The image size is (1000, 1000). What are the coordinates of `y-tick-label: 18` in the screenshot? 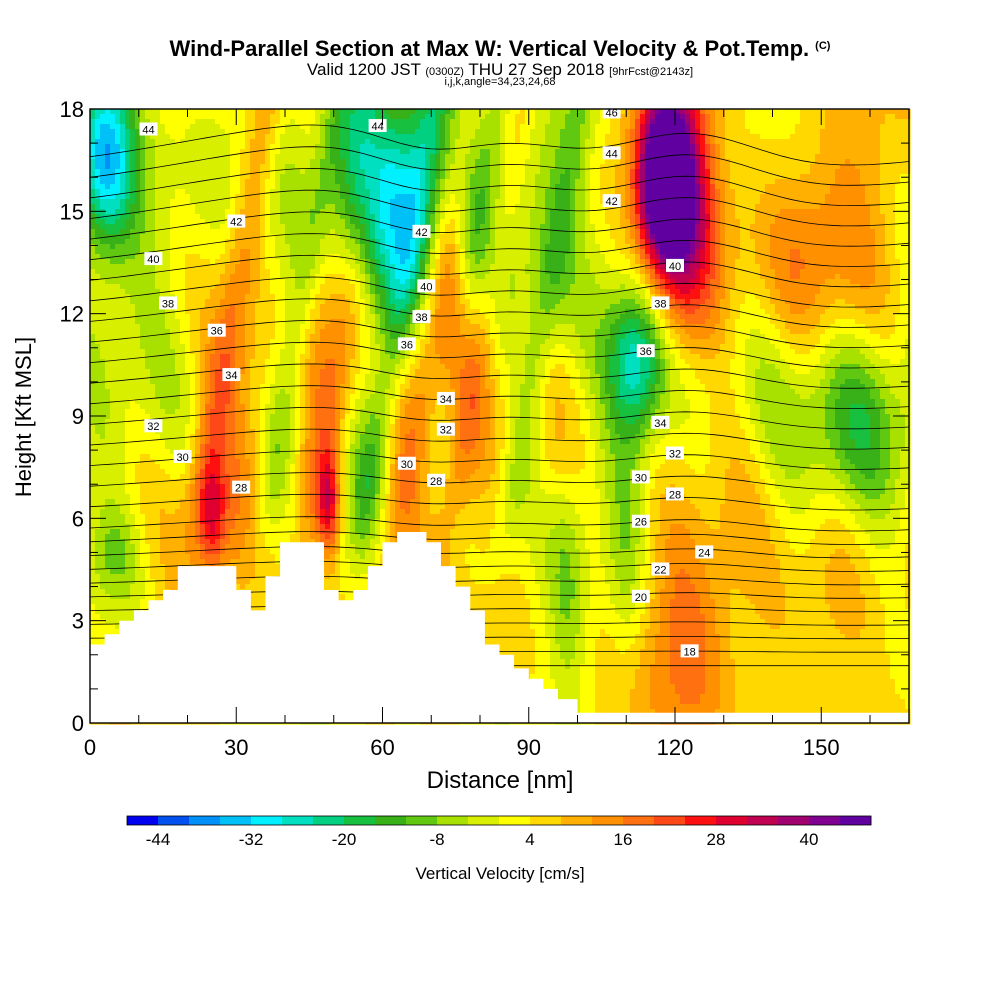 It's located at (72, 109).